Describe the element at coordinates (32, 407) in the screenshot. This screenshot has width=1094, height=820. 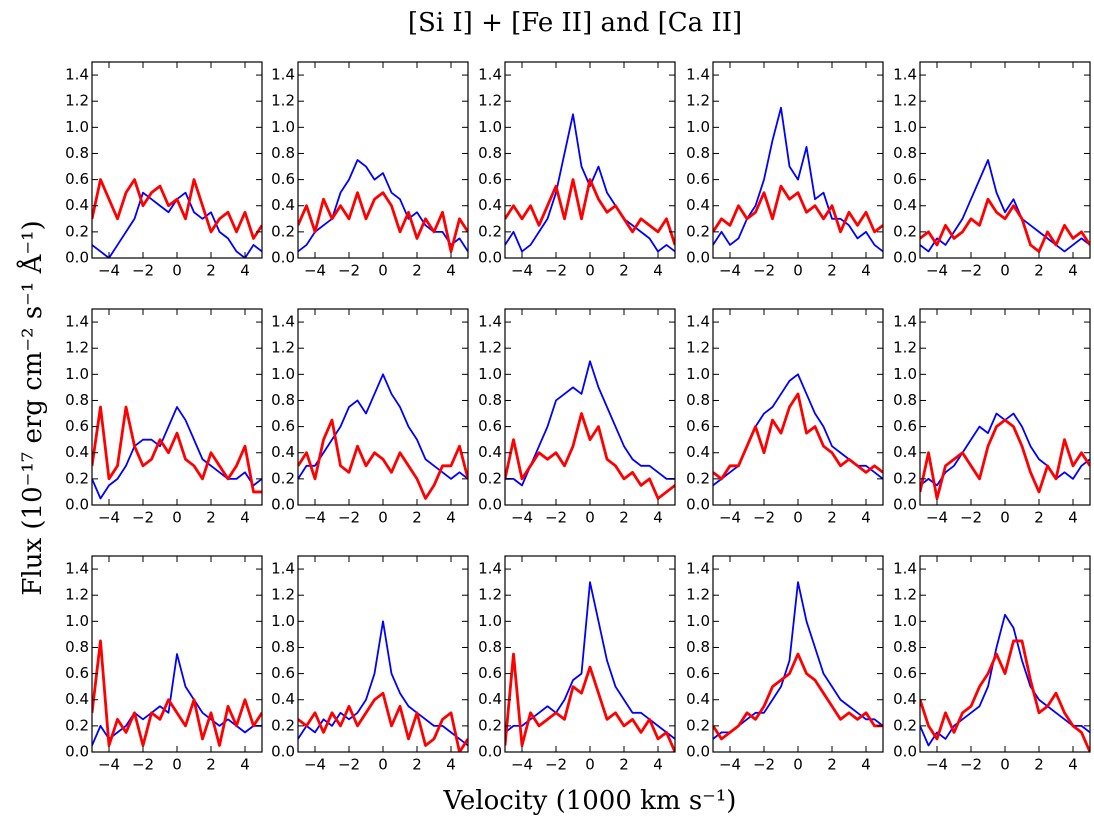
I see `y-axis-label: Flux (10⁻¹⁷ erg cm⁻² s⁻¹ Å⁻¹)` at that location.